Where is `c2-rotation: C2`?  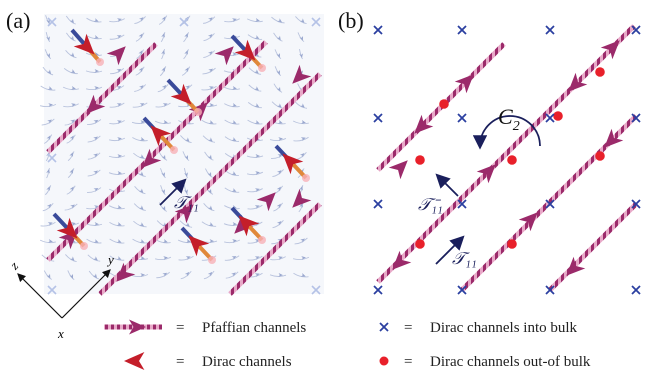
c2-rotation: C2 is located at coordinates (506, 127).